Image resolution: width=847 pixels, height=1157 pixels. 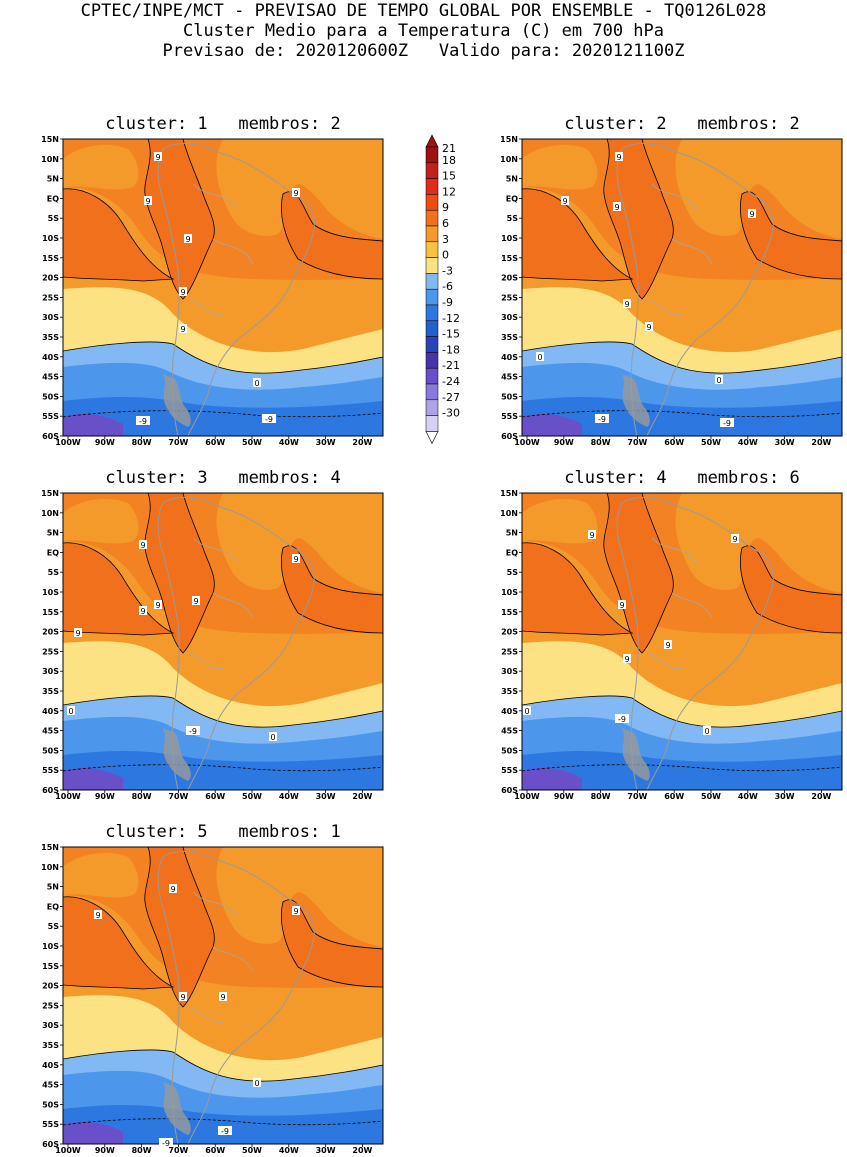 I want to click on lat-tick-label: 10N, so click(x=50, y=867).